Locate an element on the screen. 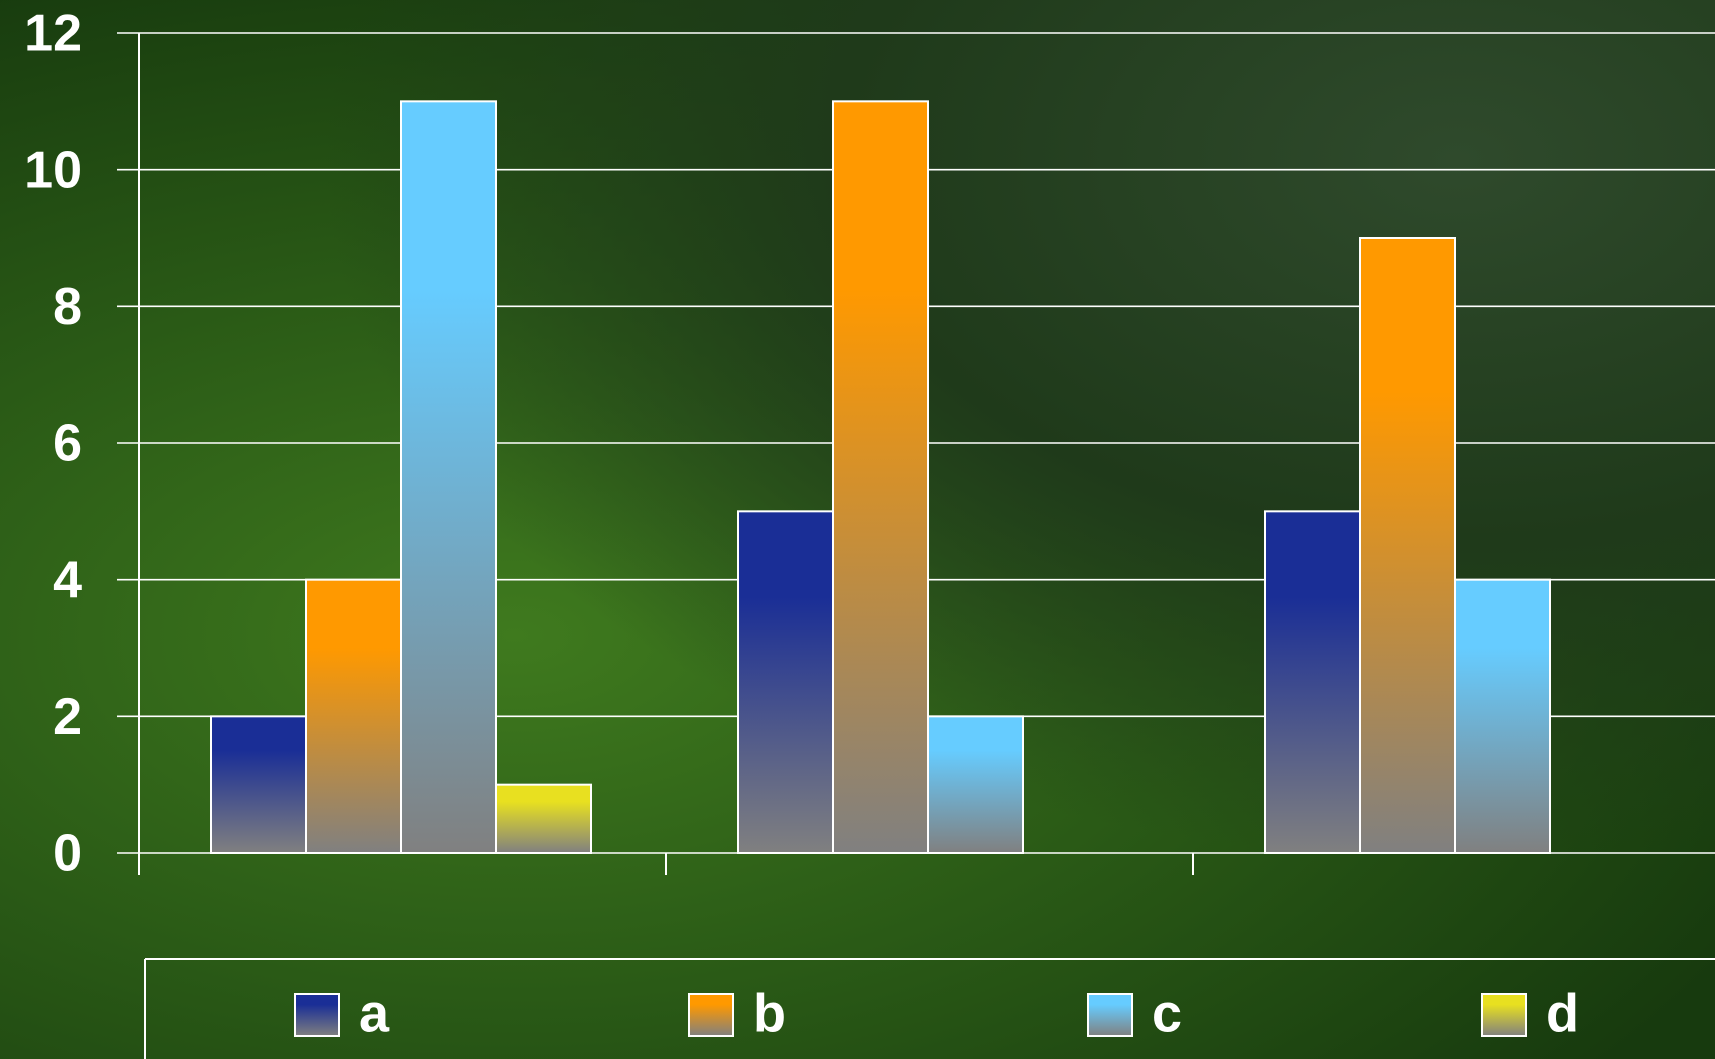 The image size is (1715, 1059). legend-label: b is located at coordinates (769, 1013).